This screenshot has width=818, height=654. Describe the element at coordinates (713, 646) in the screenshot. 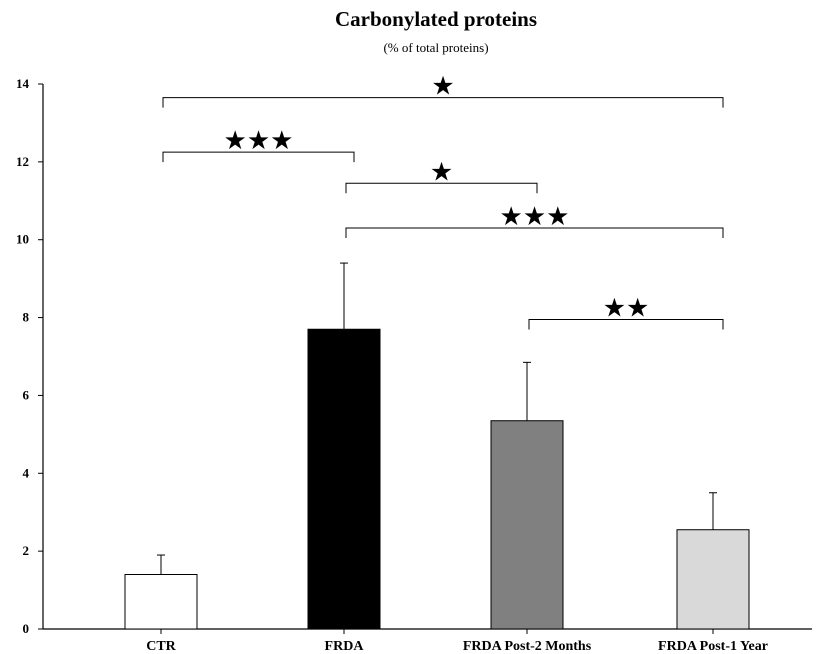

I see `x-category-label: FRDA Post-1 Year` at that location.